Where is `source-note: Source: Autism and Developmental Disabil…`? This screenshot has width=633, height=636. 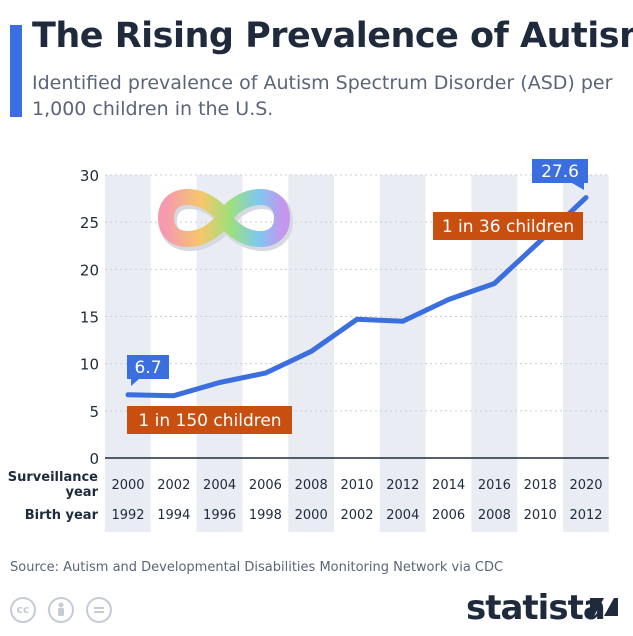
source-note: Source: Autism and Developmental Disabil… is located at coordinates (257, 567).